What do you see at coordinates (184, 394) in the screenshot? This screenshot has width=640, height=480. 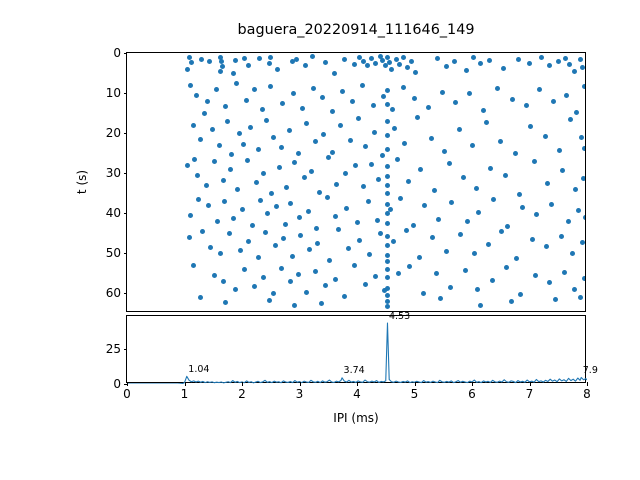 I see `x-tick-label: 1` at bounding box center [184, 394].